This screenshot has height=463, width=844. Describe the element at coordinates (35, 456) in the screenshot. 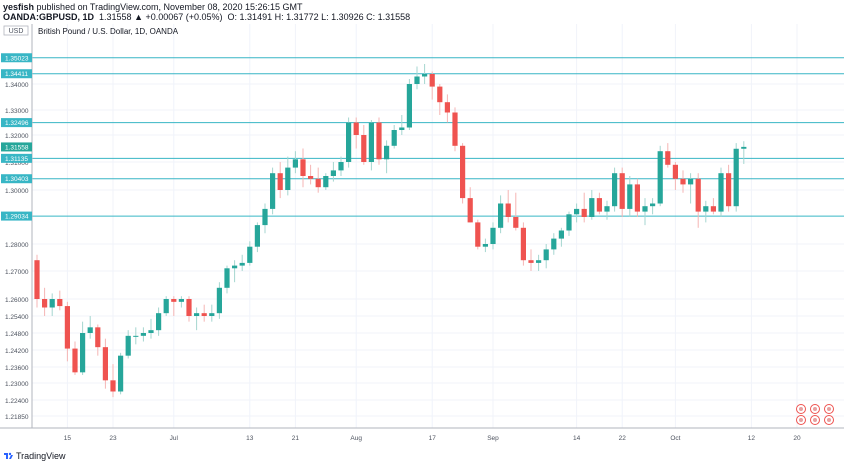

I see `tradingview-brand: TradingView` at that location.